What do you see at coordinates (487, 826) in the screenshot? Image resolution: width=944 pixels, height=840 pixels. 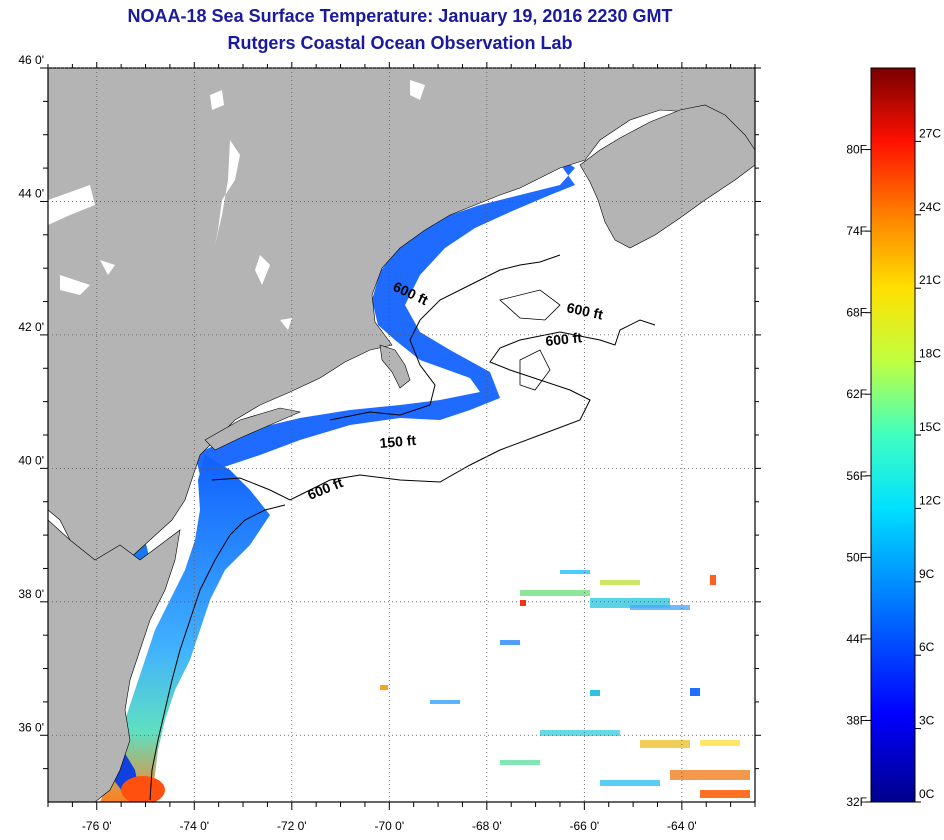 I see `lon-tick-label: -68 0'` at bounding box center [487, 826].